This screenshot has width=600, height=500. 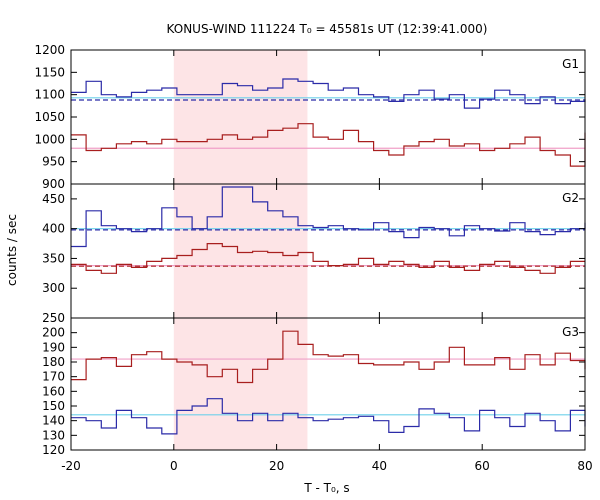 I want to click on y-tick-label: 450, so click(x=53, y=199).